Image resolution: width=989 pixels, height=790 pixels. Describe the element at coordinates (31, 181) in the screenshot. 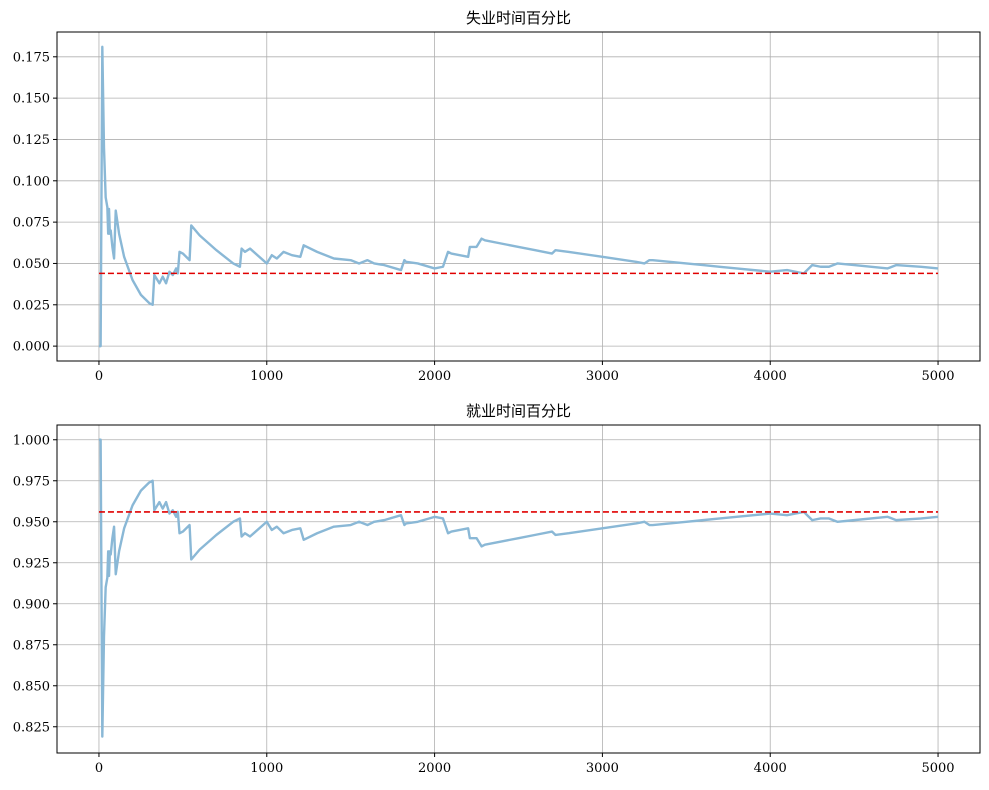

I see `y-tick-label: 0.100` at that location.